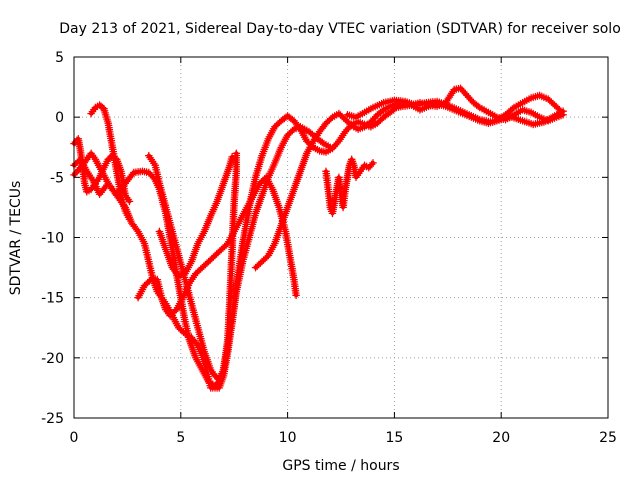 Image resolution: width=640 pixels, height=480 pixels. What do you see at coordinates (52, 299) in the screenshot?
I see `y-tick-label: -15` at bounding box center [52, 299].